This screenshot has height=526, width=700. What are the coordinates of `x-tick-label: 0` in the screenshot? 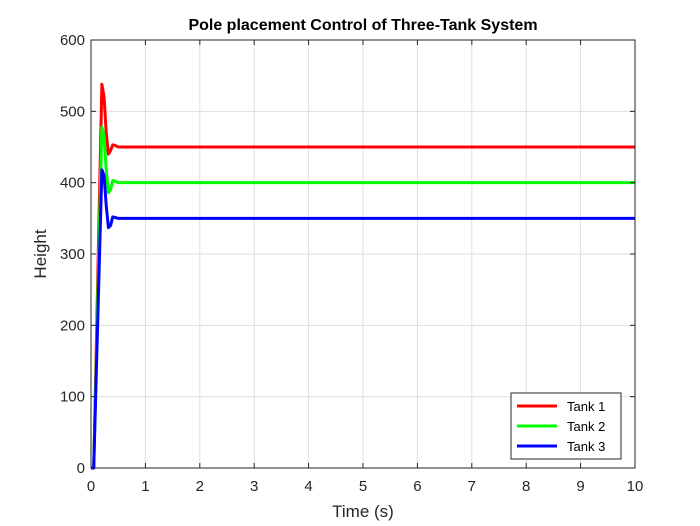 It's located at (91, 486).